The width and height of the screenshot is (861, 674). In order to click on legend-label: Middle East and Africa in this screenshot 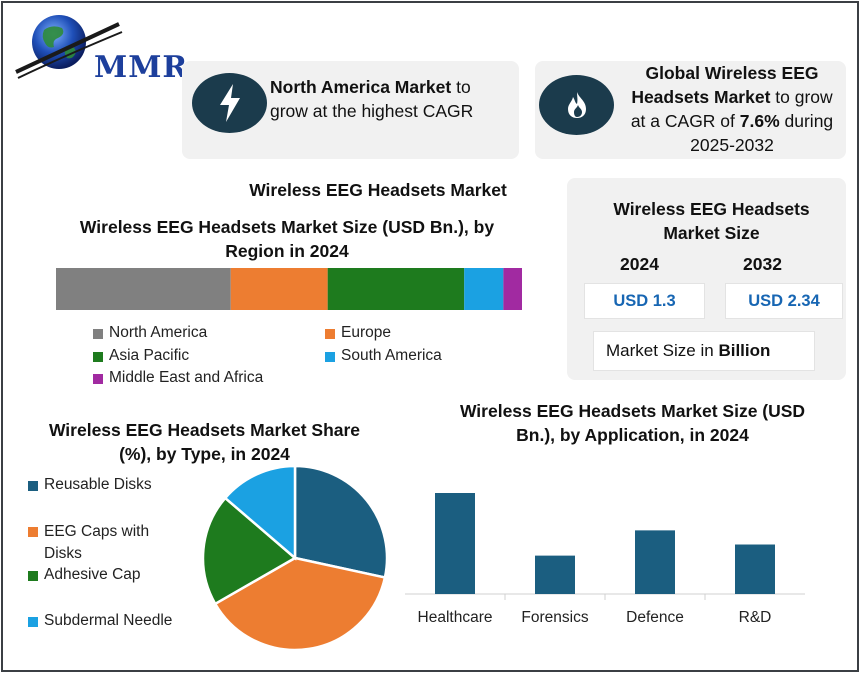, I will do `click(186, 377)`.